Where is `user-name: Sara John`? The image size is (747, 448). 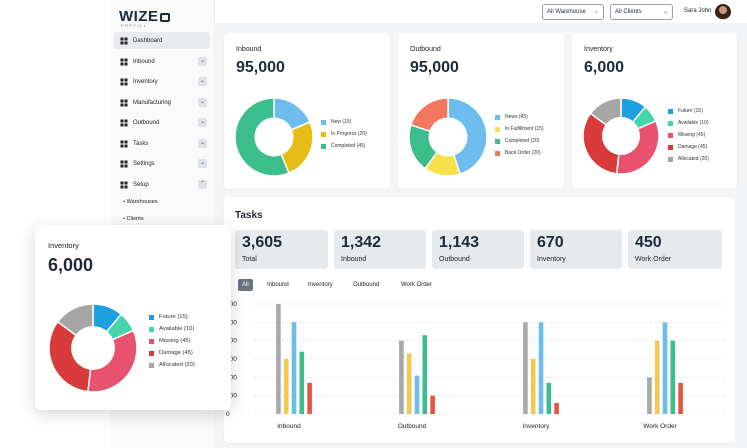 user-name: Sara John is located at coordinates (698, 11).